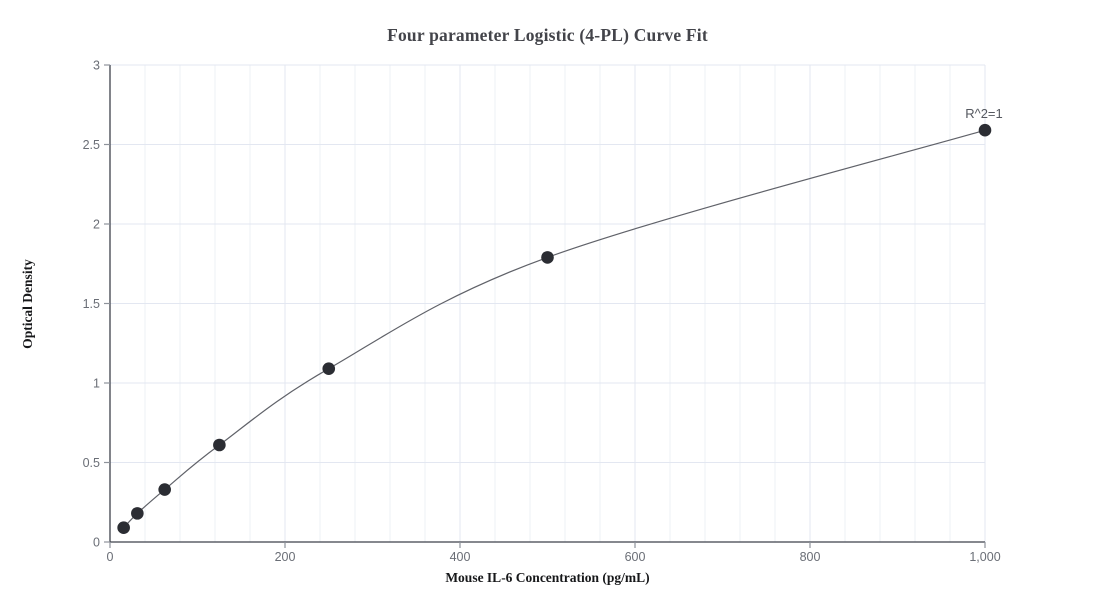  What do you see at coordinates (984, 113) in the screenshot?
I see `r-squared-annotation: R^2=1` at bounding box center [984, 113].